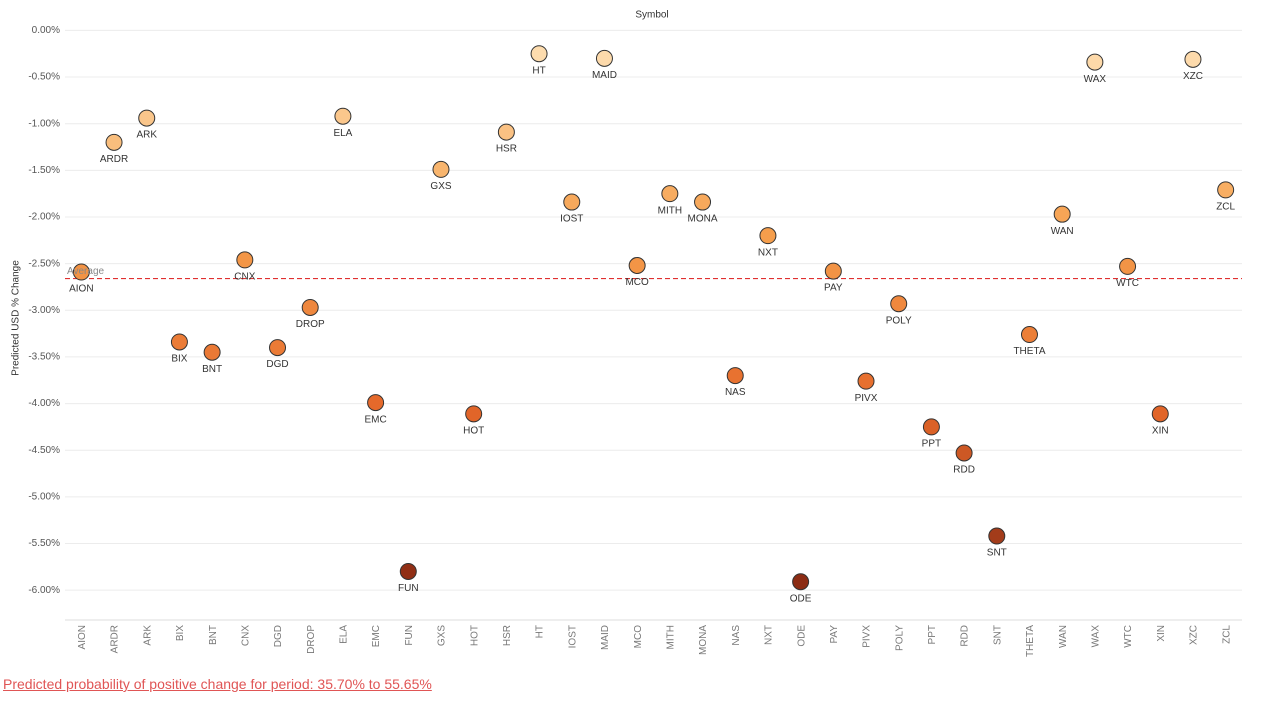  I want to click on point-label: WTC, so click(1127, 283).